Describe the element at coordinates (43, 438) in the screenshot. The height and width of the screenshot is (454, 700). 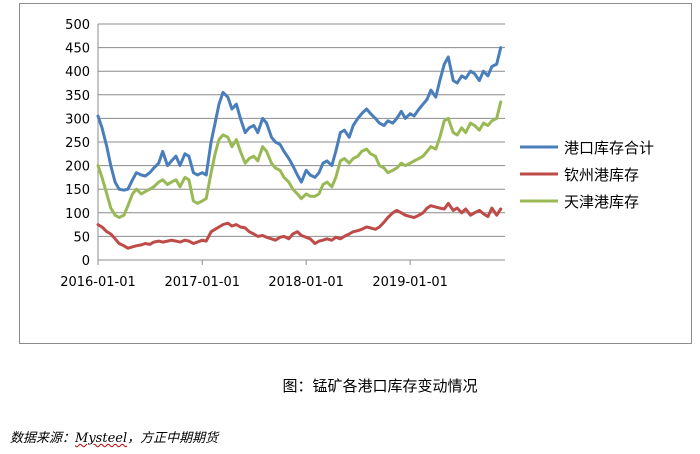
I see `source-prefix: 数据来源：` at that location.